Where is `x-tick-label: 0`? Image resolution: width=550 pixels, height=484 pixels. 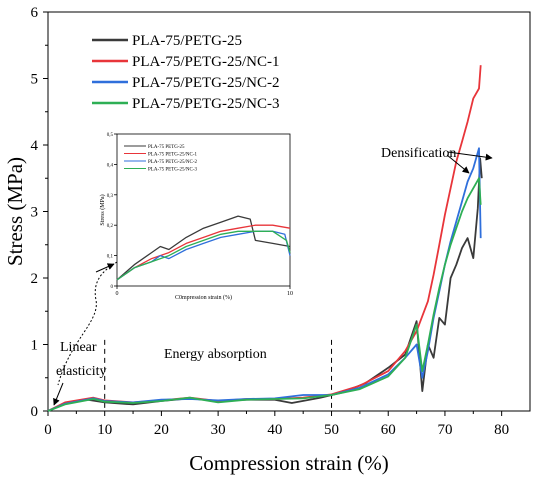
x-tick-label: 0 is located at coordinates (48, 430).